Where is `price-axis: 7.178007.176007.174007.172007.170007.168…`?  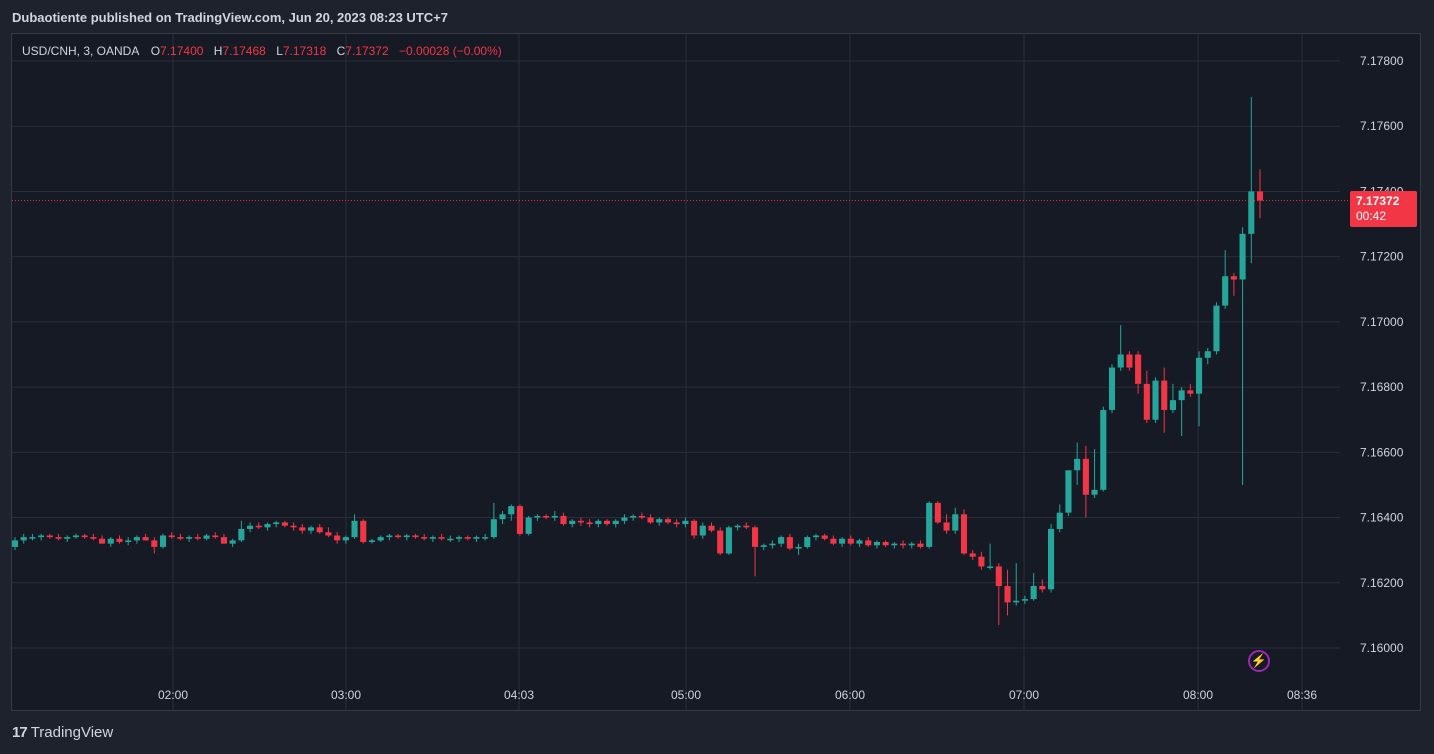
price-axis: 7.178007.176007.174007.172007.170007.168… is located at coordinates (1382, 354).